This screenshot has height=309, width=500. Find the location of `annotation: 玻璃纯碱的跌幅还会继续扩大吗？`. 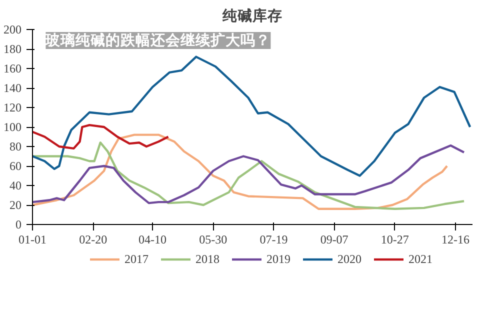

annotation: 玻璃纯碱的跌幅还会继续扩大吗？ is located at coordinates (157, 40).